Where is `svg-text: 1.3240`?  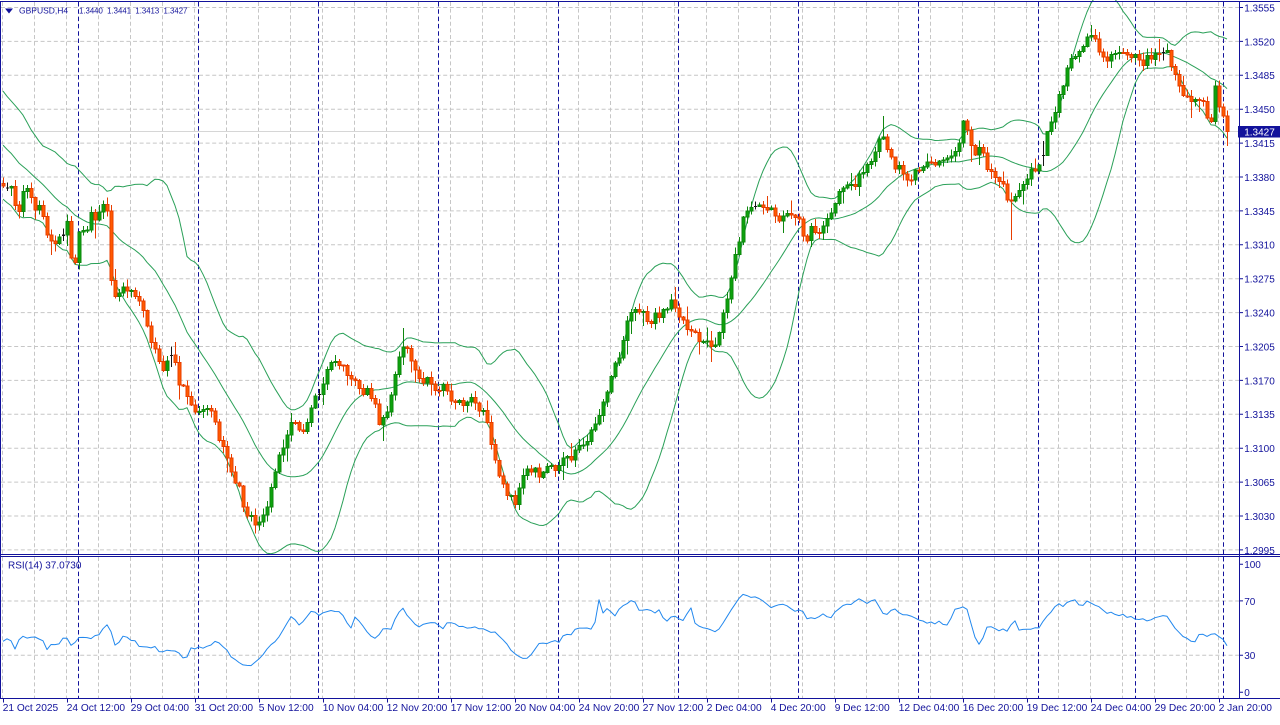 svg-text: 1.3240 is located at coordinates (1259, 314).